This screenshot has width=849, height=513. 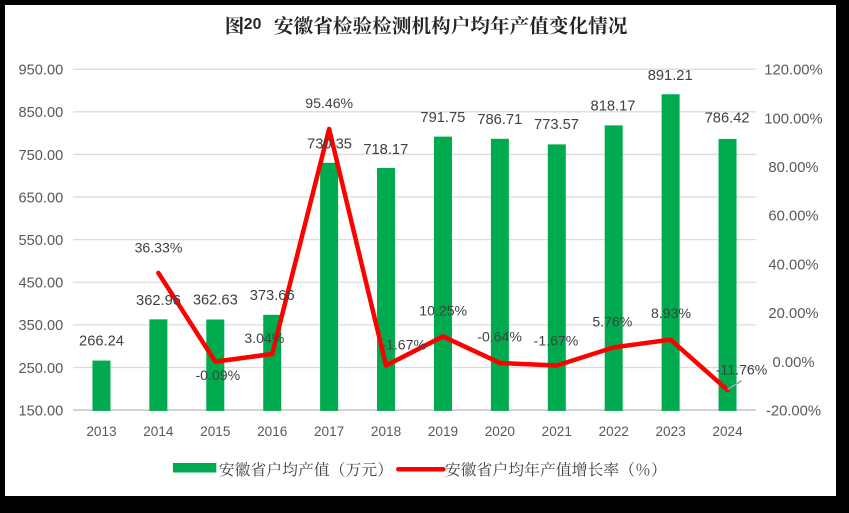 What do you see at coordinates (793, 119) in the screenshot?
I see `svg-text: 100.00%` at bounding box center [793, 119].